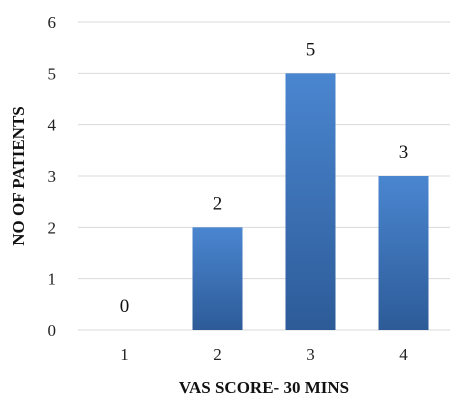  I want to click on x-axis-ticks: 1 2 3 4, so click(264, 354).